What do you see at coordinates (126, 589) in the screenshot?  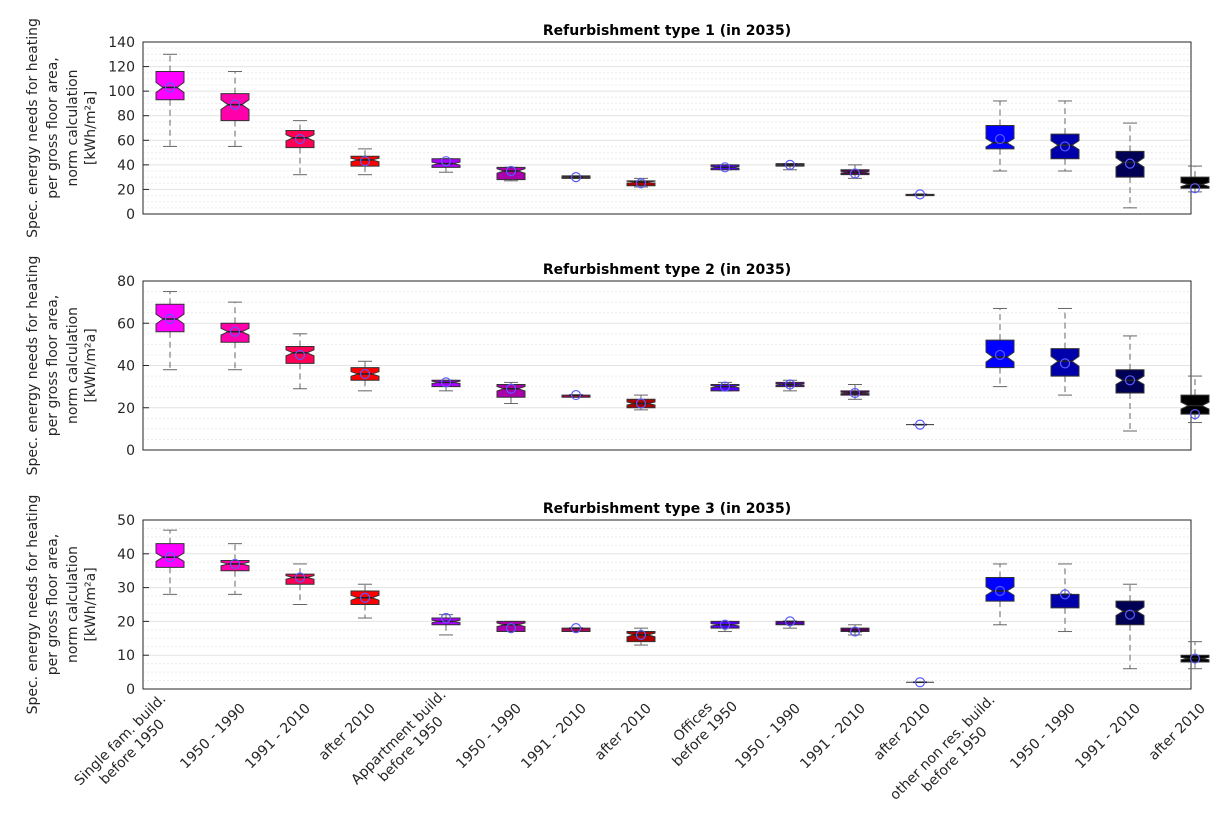 I see `y-tick-label: 30` at bounding box center [126, 589].